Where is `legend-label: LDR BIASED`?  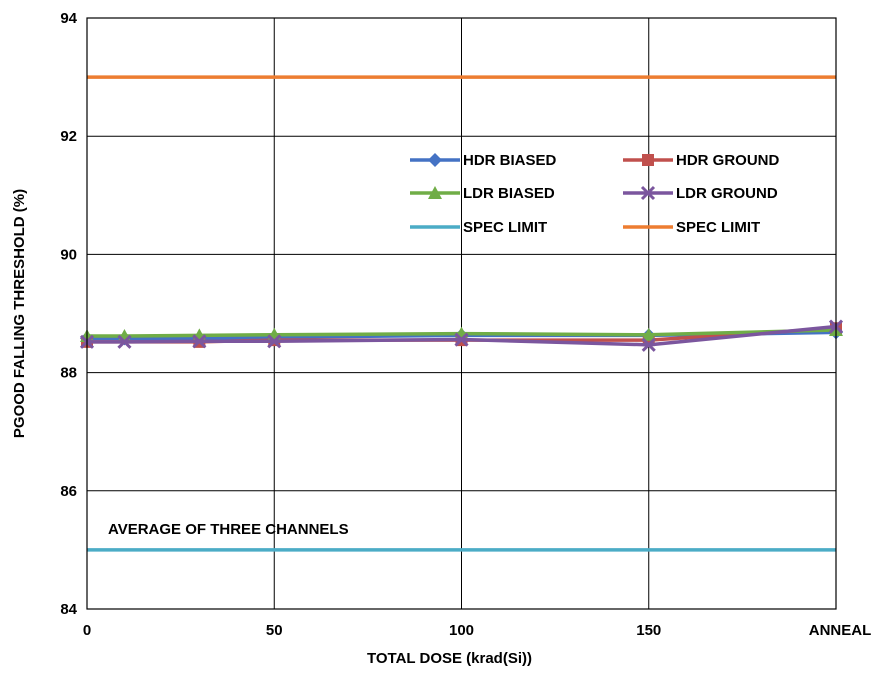 legend-label: LDR BIASED is located at coordinates (509, 193).